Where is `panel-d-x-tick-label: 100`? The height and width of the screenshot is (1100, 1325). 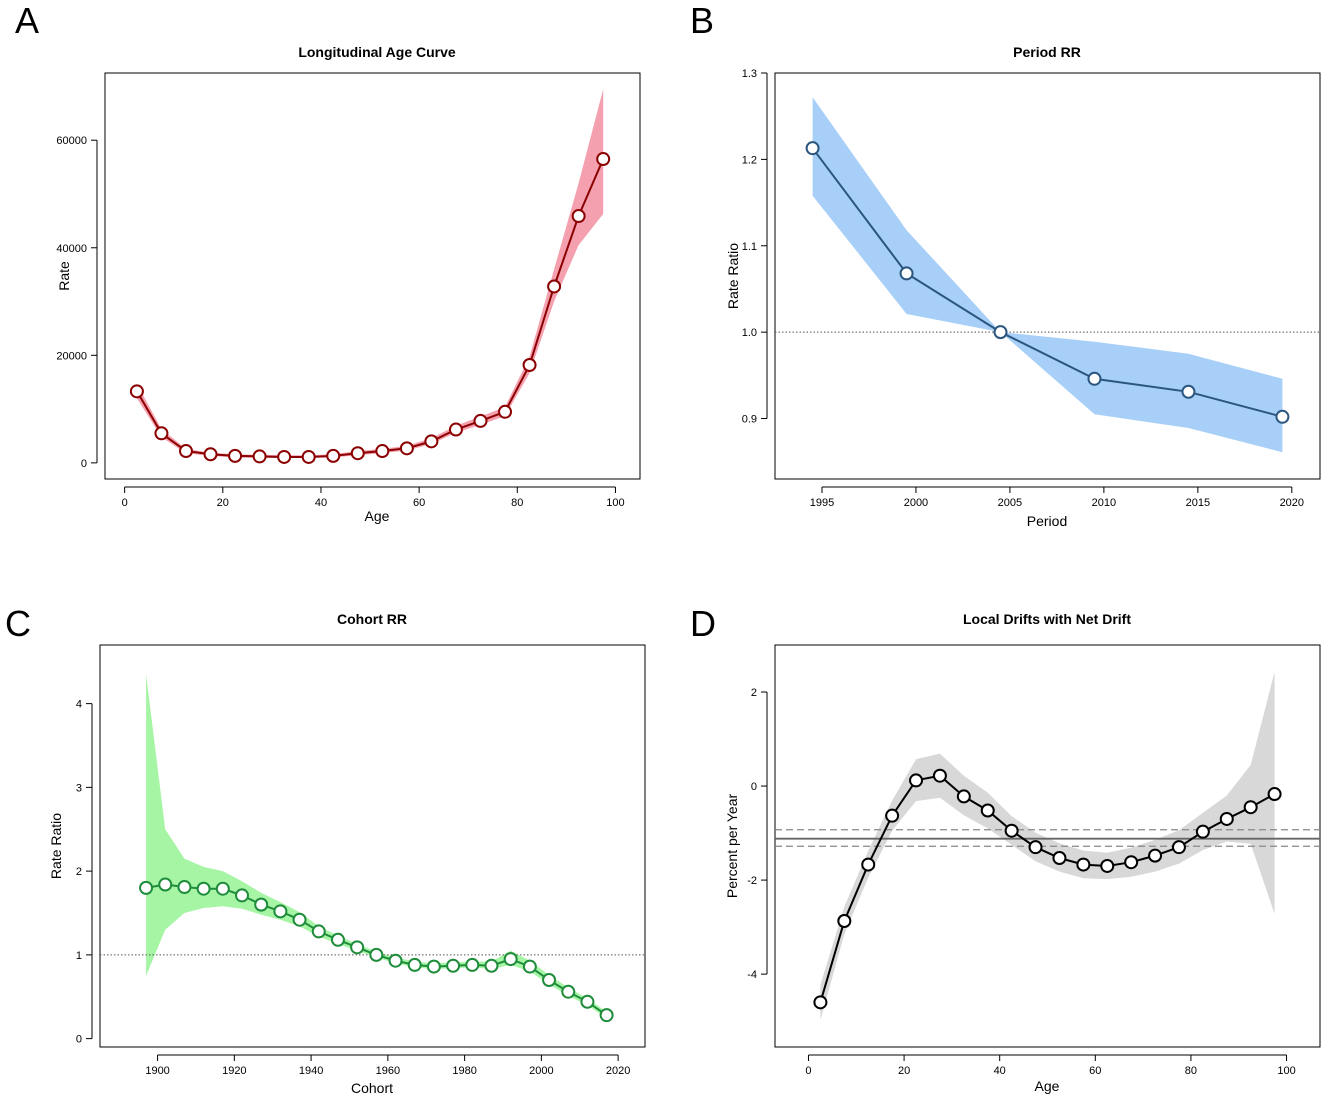
panel-d-x-tick-label: 100 is located at coordinates (1286, 1071).